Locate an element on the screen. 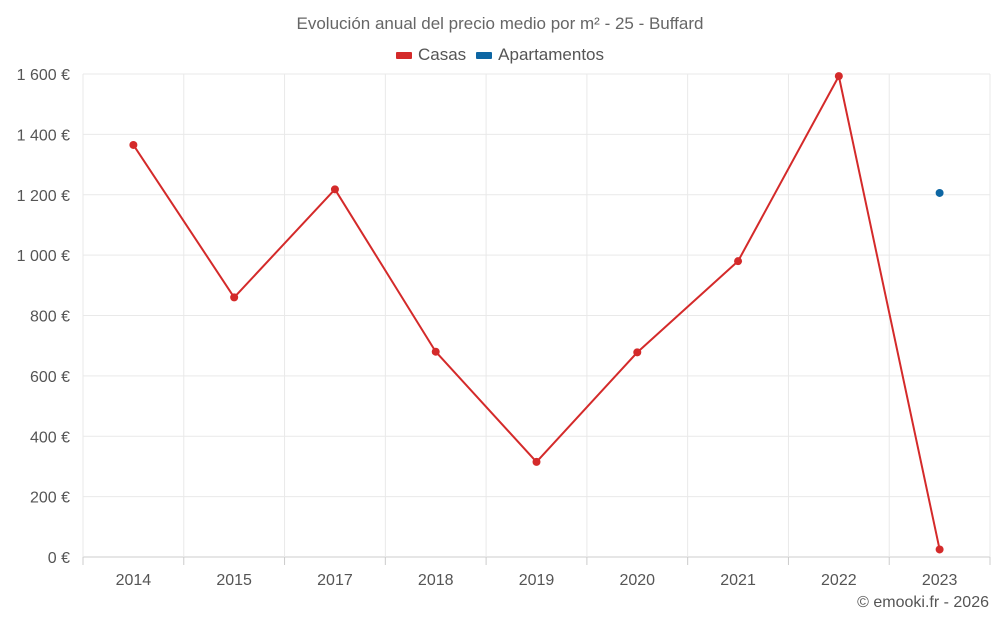 The height and width of the screenshot is (625, 1000). x-tick-label: 2023 is located at coordinates (940, 580).